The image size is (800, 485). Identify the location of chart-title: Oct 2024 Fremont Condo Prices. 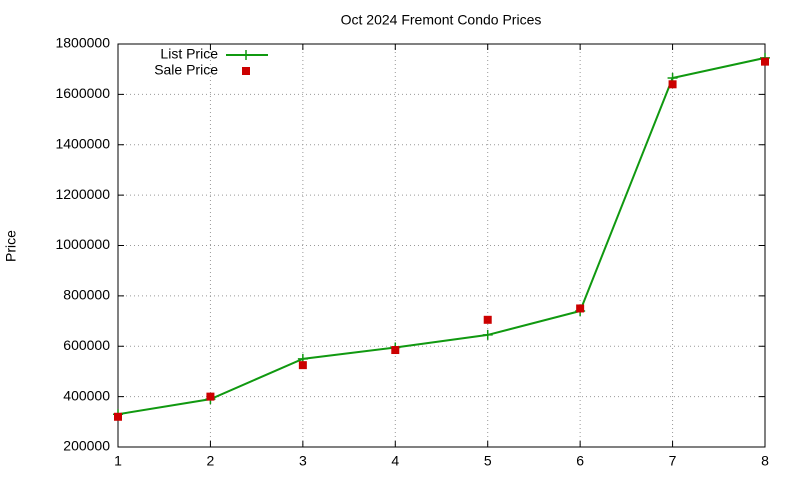
(441, 20).